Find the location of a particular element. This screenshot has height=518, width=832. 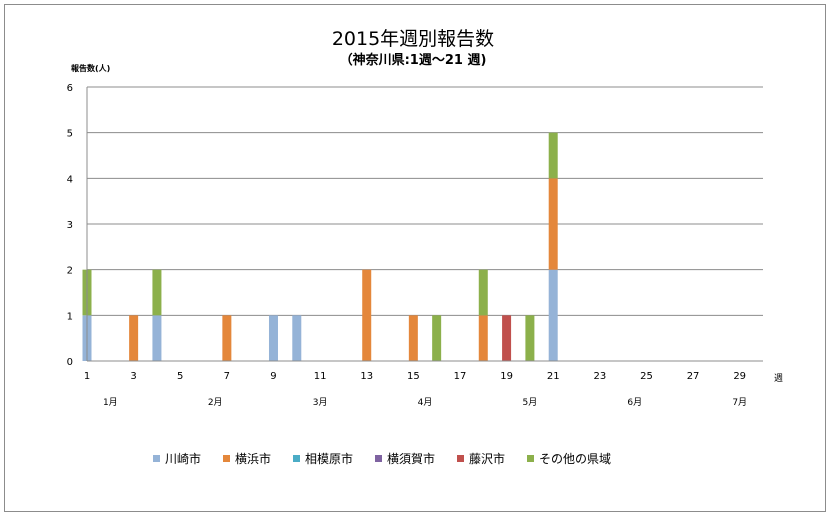

month-label: 6月 is located at coordinates (634, 402).